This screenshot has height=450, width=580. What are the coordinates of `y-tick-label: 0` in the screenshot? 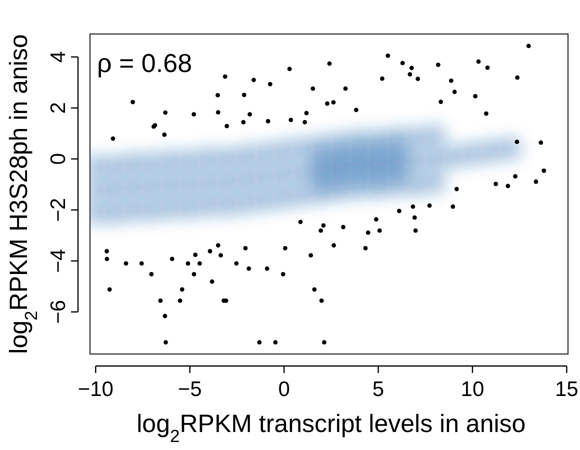 It's located at (58, 159).